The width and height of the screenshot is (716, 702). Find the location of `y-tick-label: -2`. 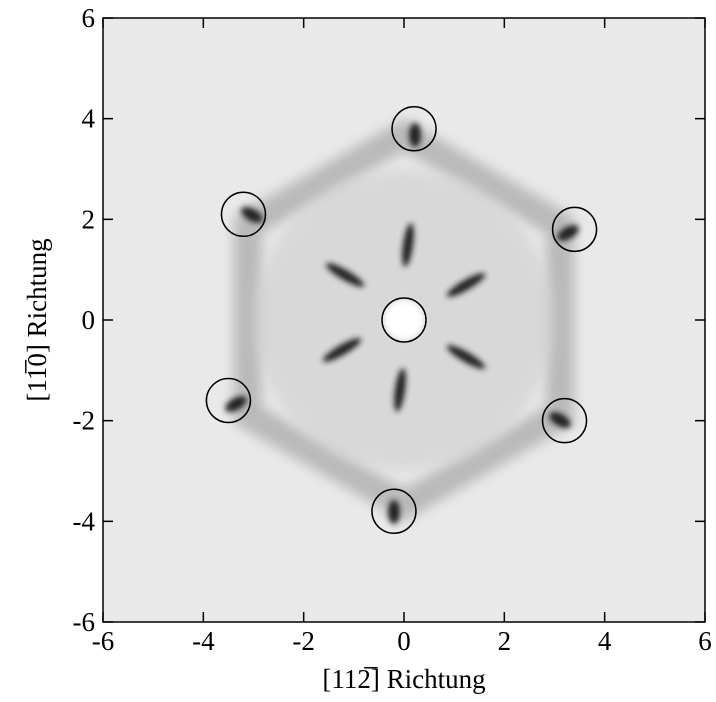

y-tick-label: -2 is located at coordinates (84, 421).